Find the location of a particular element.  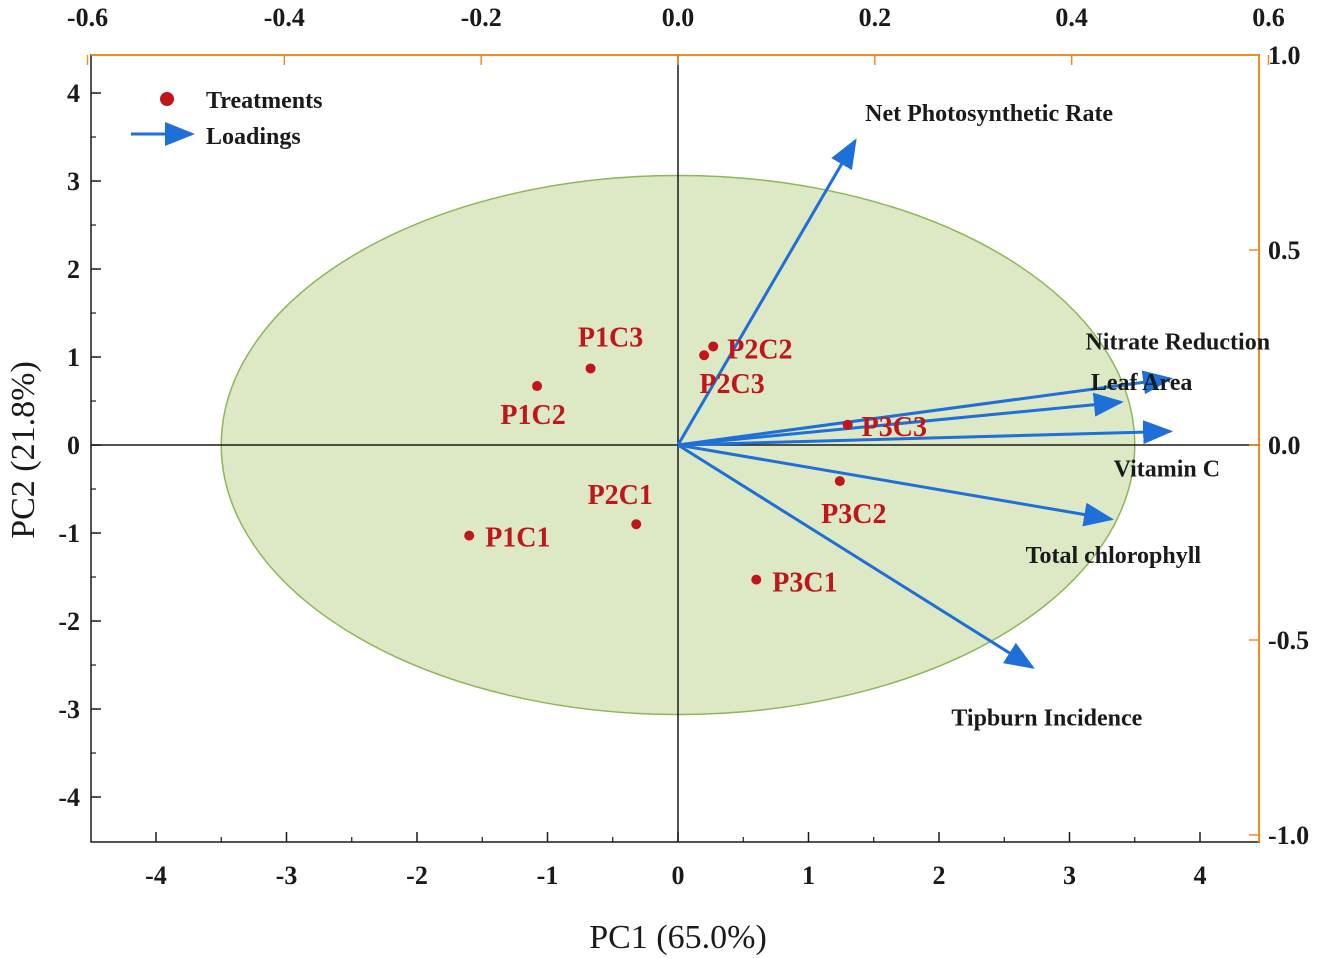

right-tick-label: 1.0 is located at coordinates (1284, 55).